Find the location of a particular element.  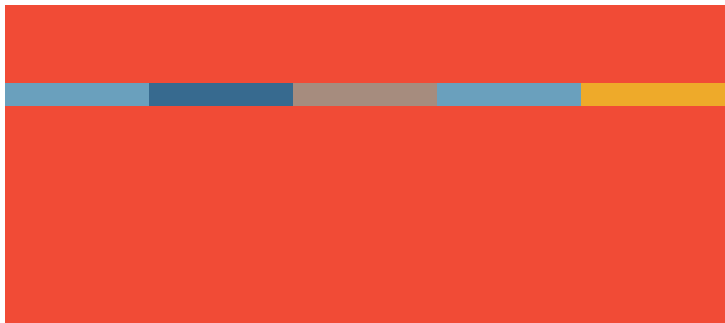

color-stripe is located at coordinates (365, 94).